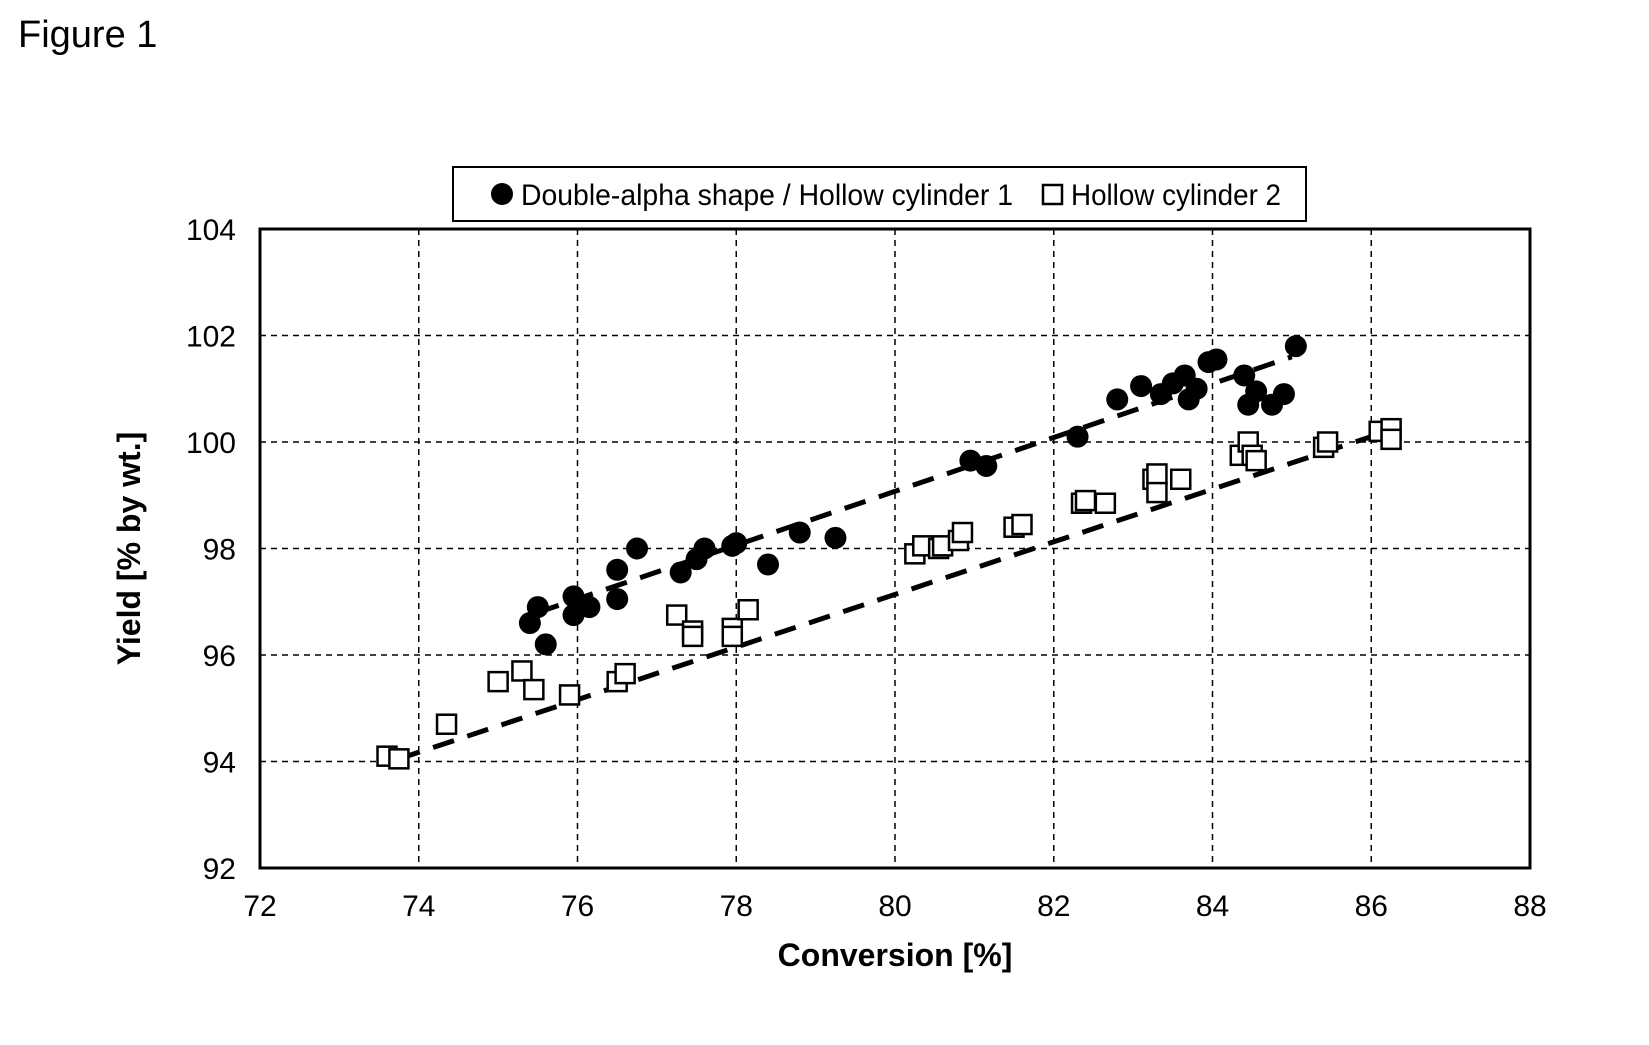 Image resolution: width=1649 pixels, height=1045 pixels. I want to click on x-tick-label: 74, so click(418, 906).